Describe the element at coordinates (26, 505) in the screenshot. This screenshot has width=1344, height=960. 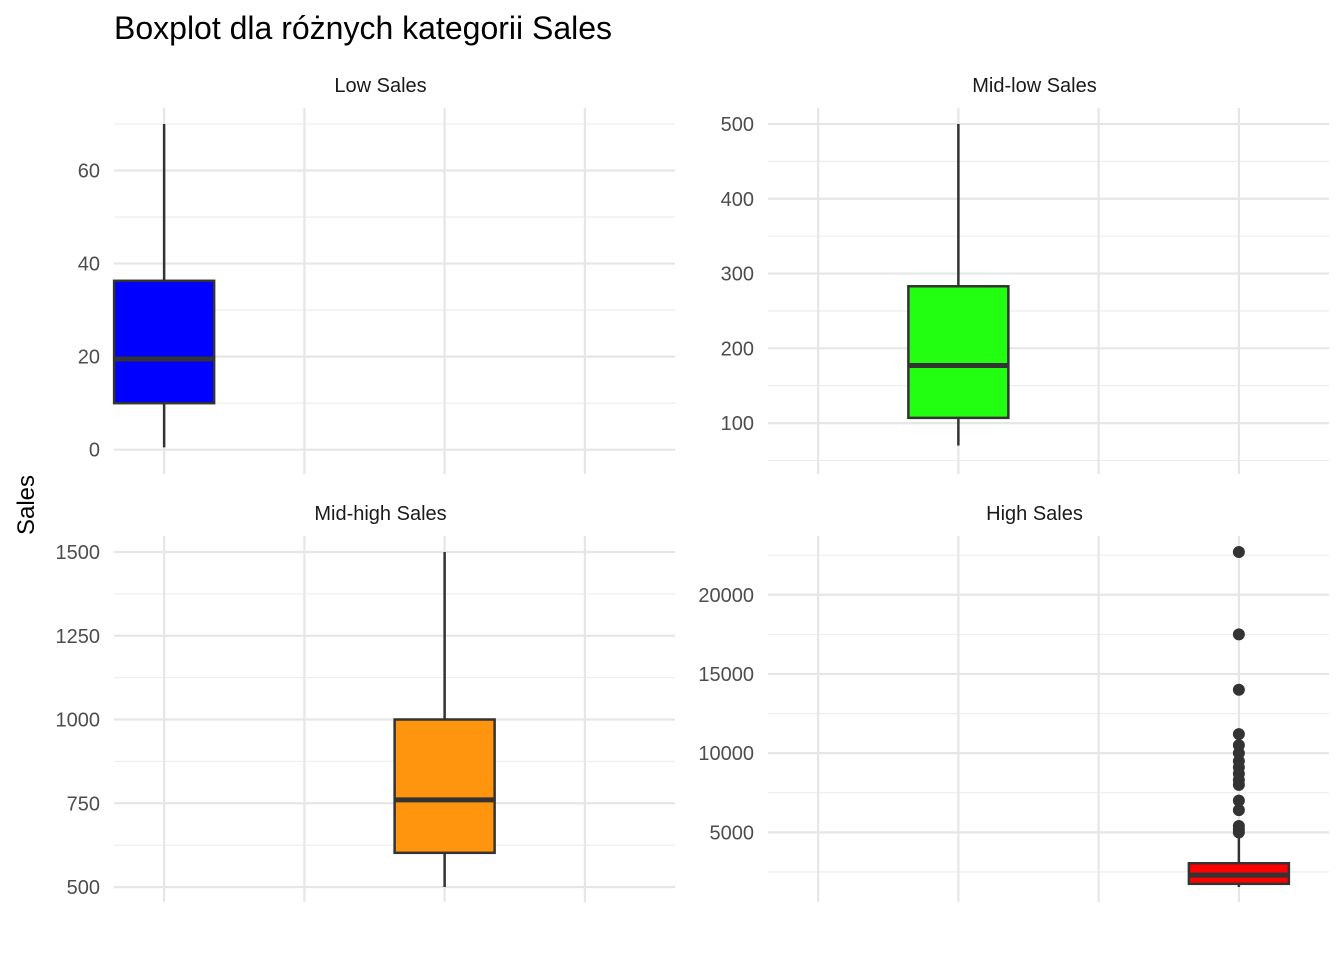
I see `y-axis-label: Sales` at that location.